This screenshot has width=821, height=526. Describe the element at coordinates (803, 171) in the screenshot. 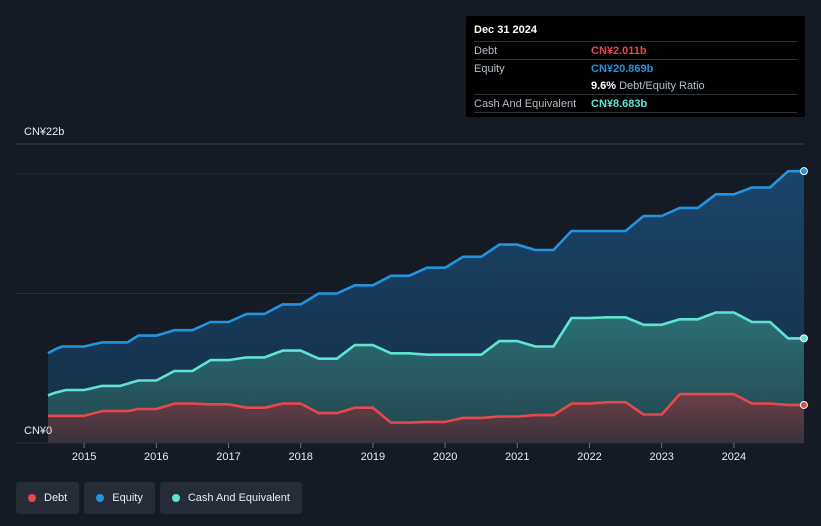

I see `equity-endpoint` at that location.